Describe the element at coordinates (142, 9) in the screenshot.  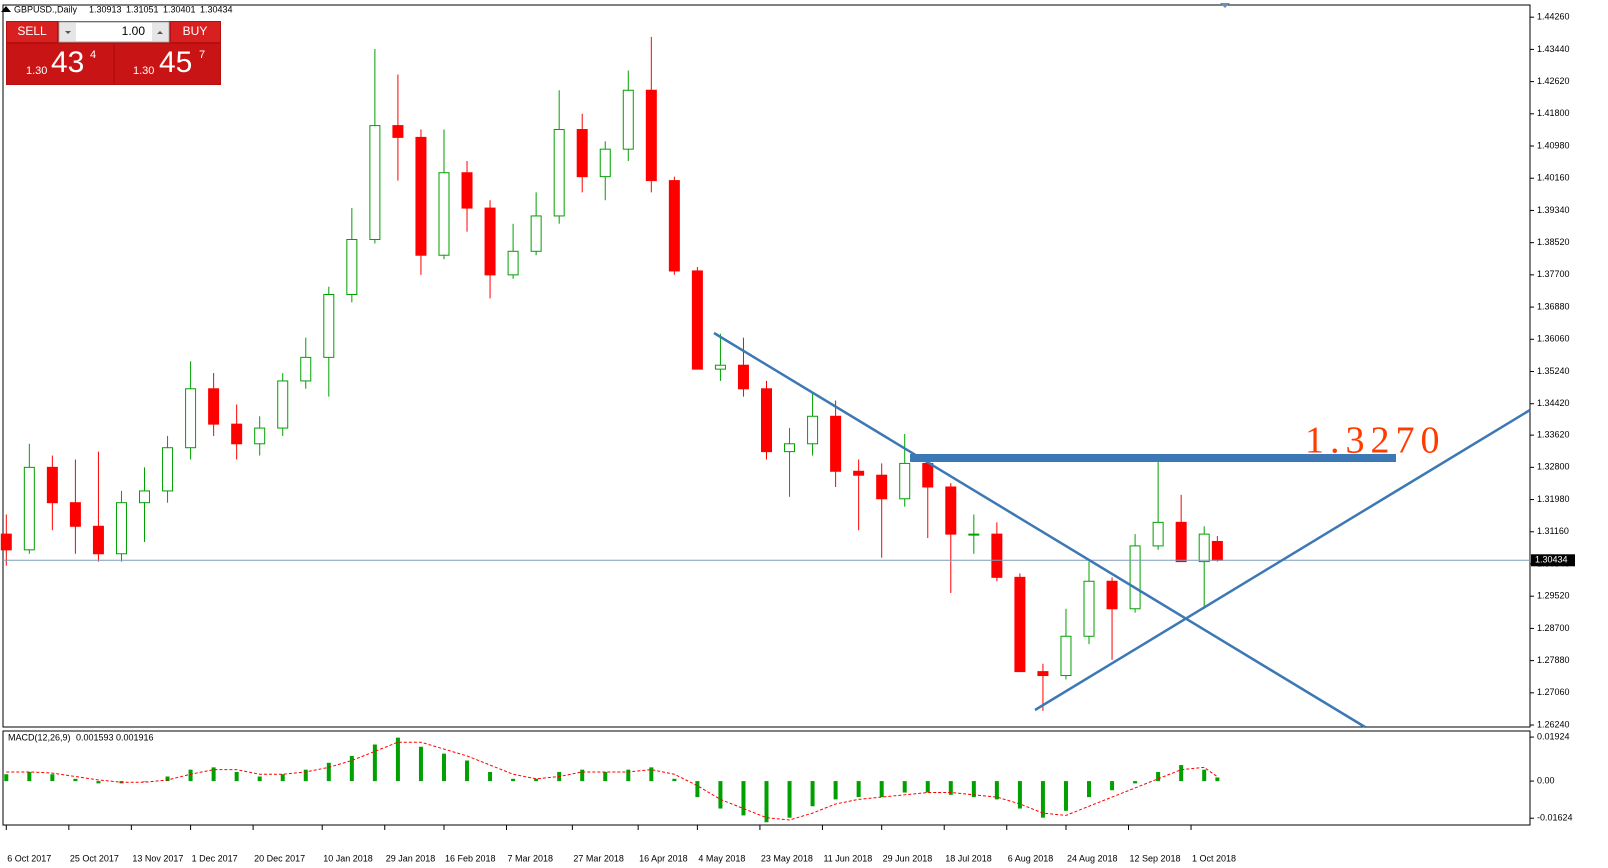
I see `header-high: 1.31051` at that location.